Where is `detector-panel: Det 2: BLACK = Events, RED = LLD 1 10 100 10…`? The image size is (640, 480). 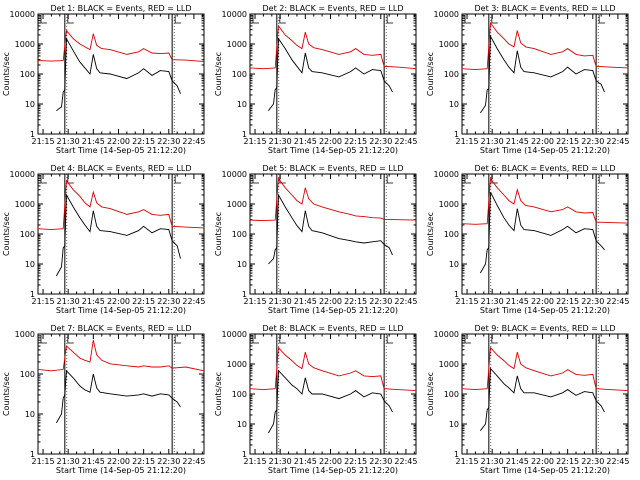 detector-panel: Det 2: BLACK = Events, RED = LLD 1 10 100 10… is located at coordinates (315, 79).